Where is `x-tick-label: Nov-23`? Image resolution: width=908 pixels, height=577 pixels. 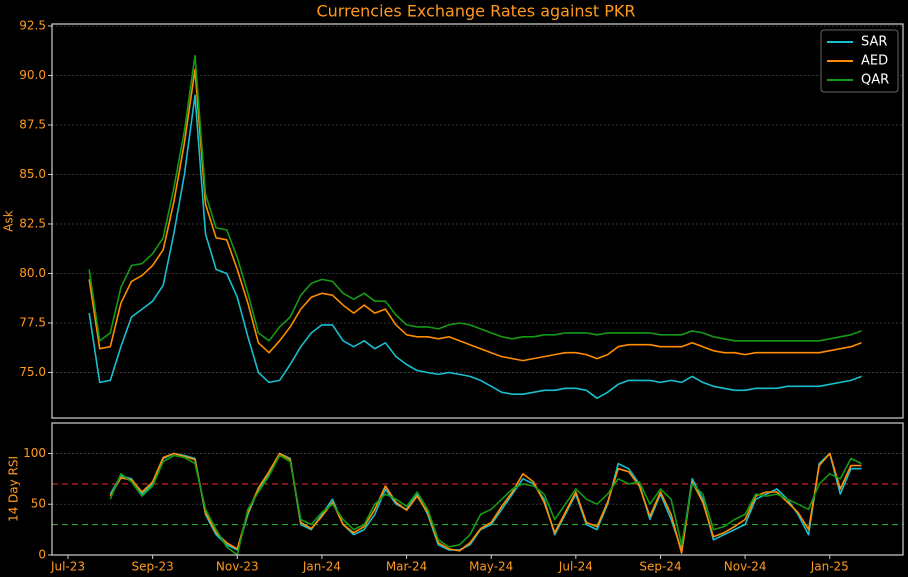
x-tick-label: Nov-23 is located at coordinates (237, 567).